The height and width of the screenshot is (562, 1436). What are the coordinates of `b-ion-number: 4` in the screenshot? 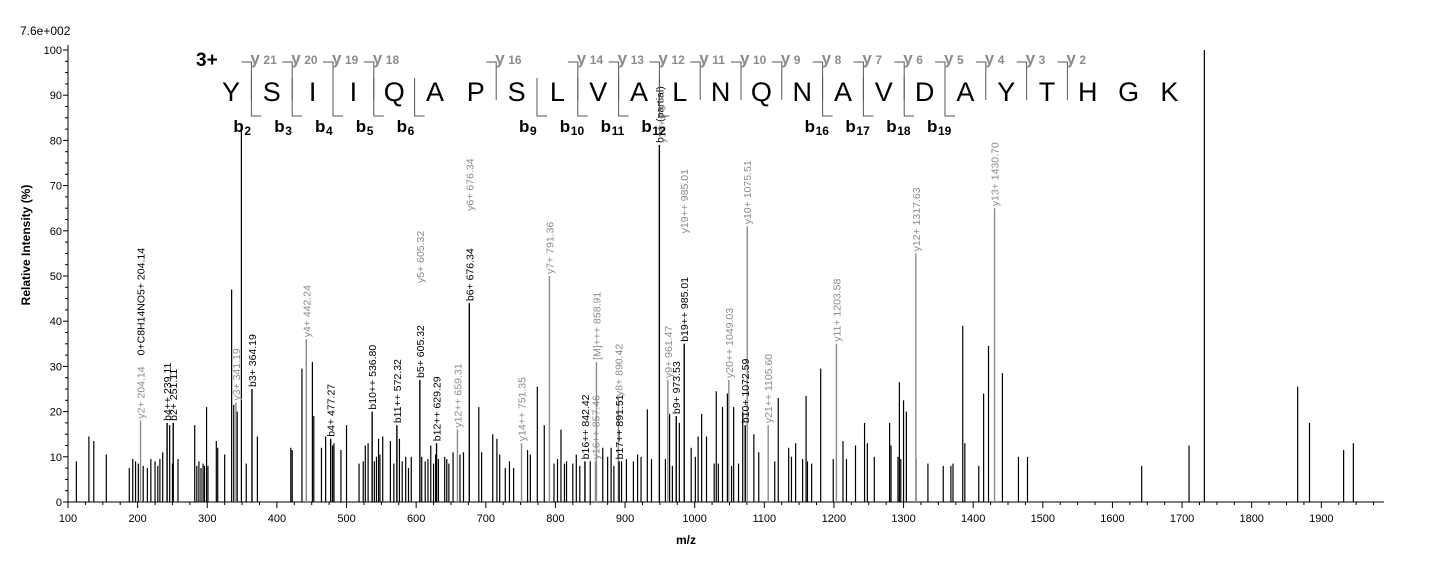 It's located at (329, 131).